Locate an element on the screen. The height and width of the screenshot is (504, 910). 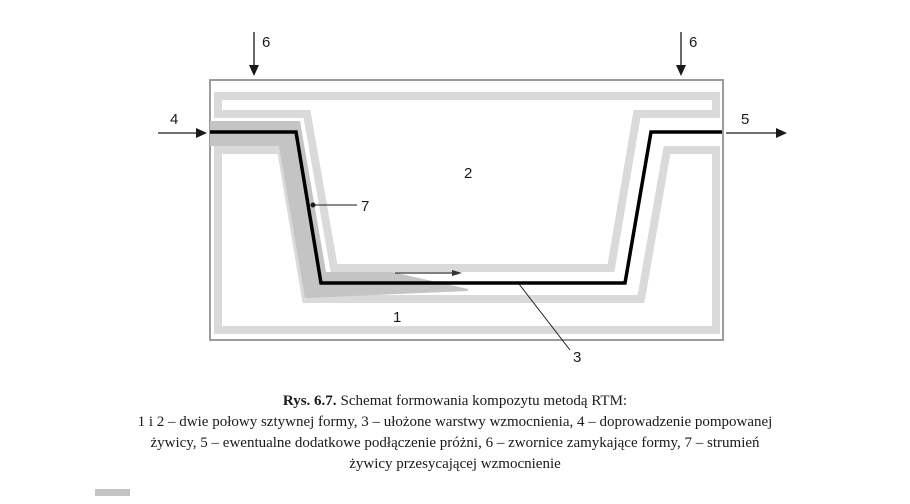
label-resin-flow: 7 is located at coordinates (365, 206).